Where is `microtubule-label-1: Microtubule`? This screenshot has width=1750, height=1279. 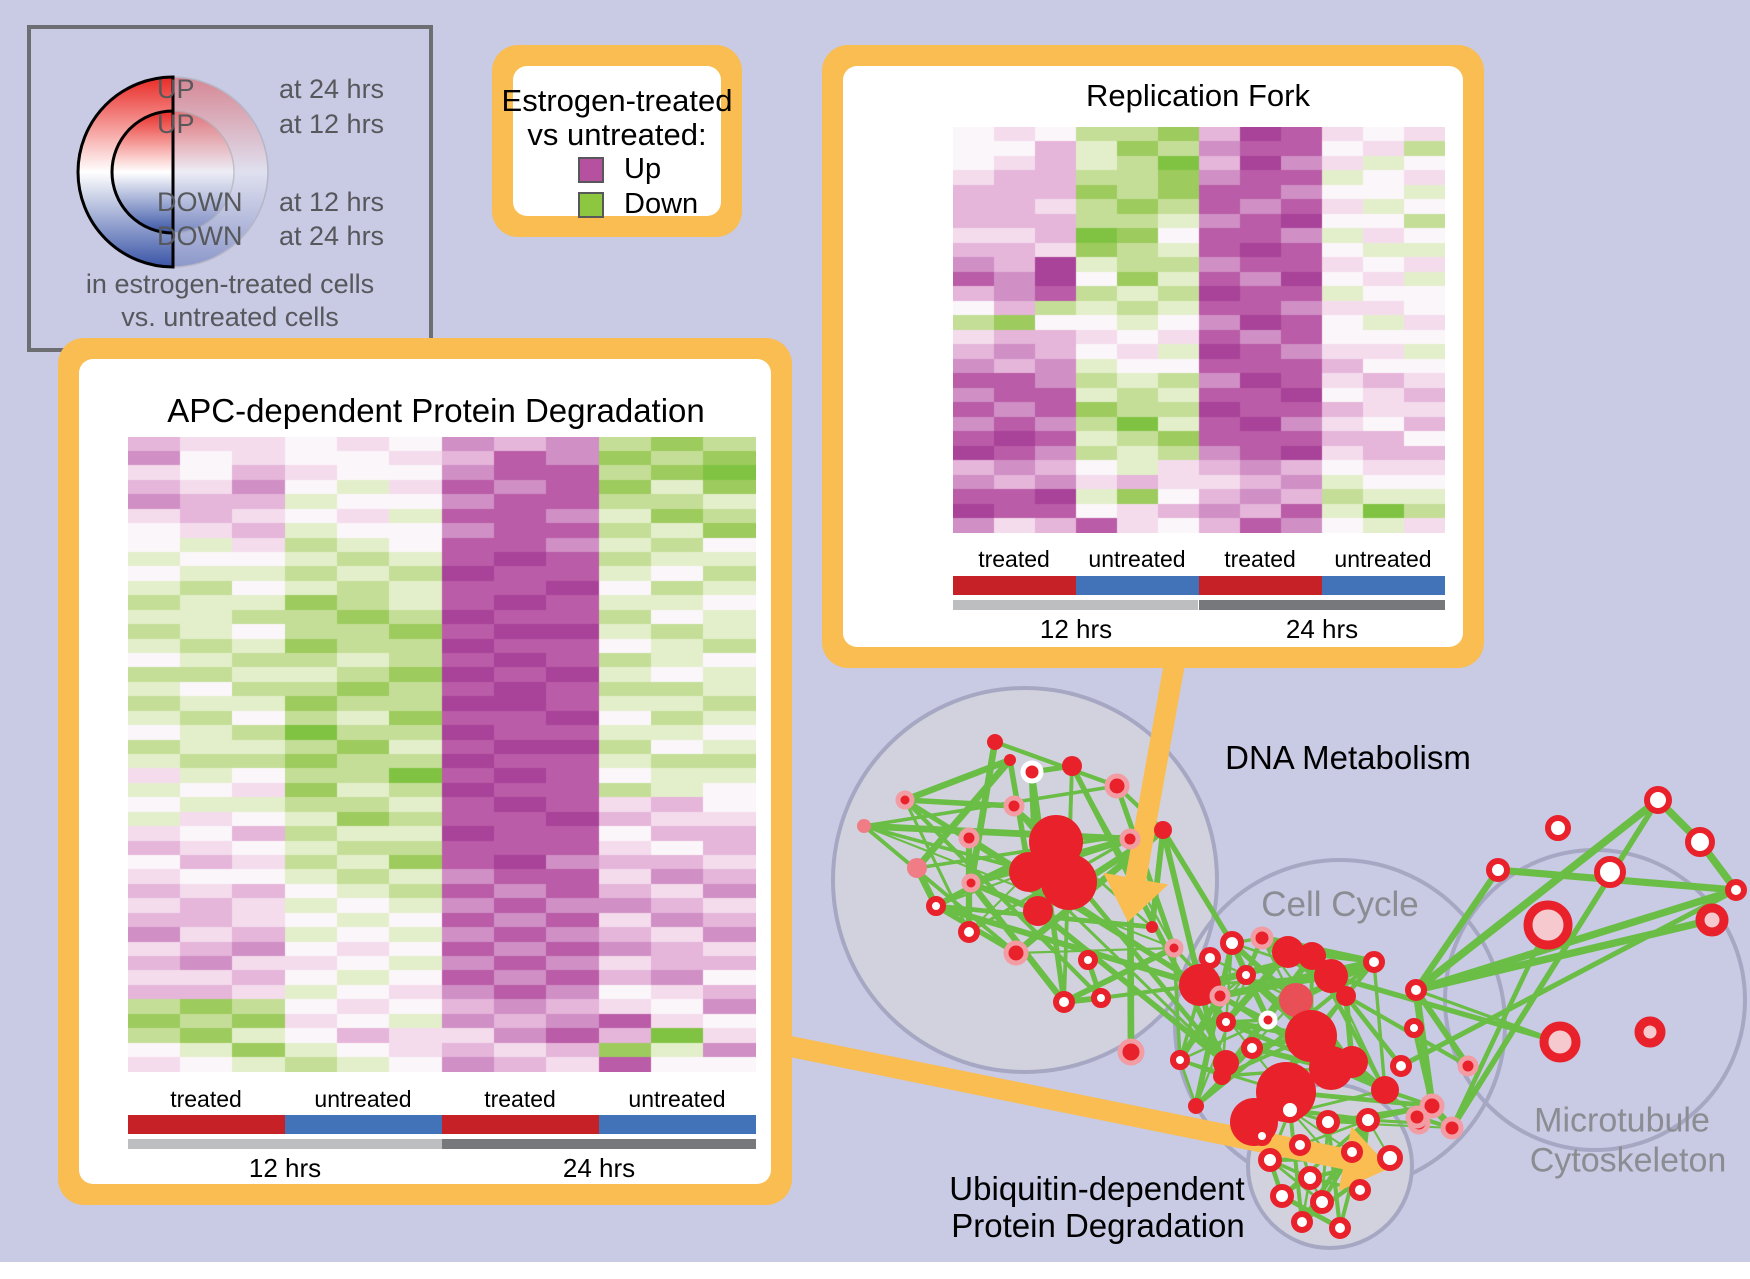 microtubule-label-1: Microtubule is located at coordinates (1622, 1121).